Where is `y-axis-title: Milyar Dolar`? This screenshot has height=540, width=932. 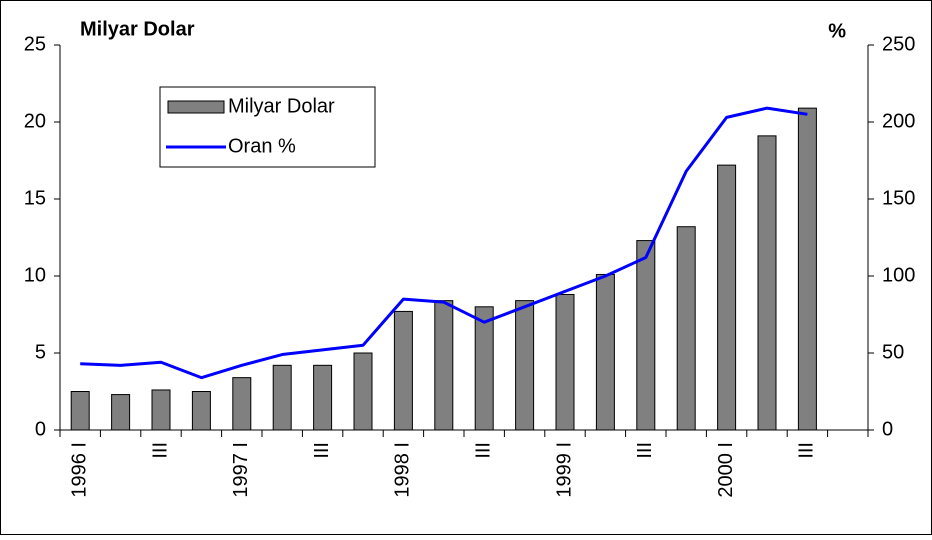
y-axis-title: Milyar Dolar is located at coordinates (137, 29).